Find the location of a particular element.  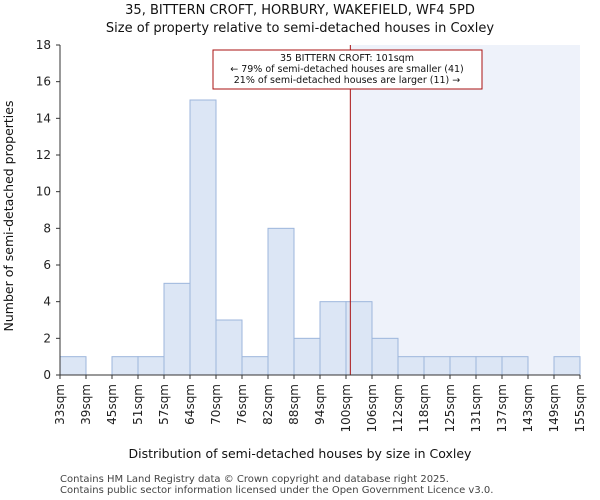

x-tick-label: 88sqm is located at coordinates (294, 404).